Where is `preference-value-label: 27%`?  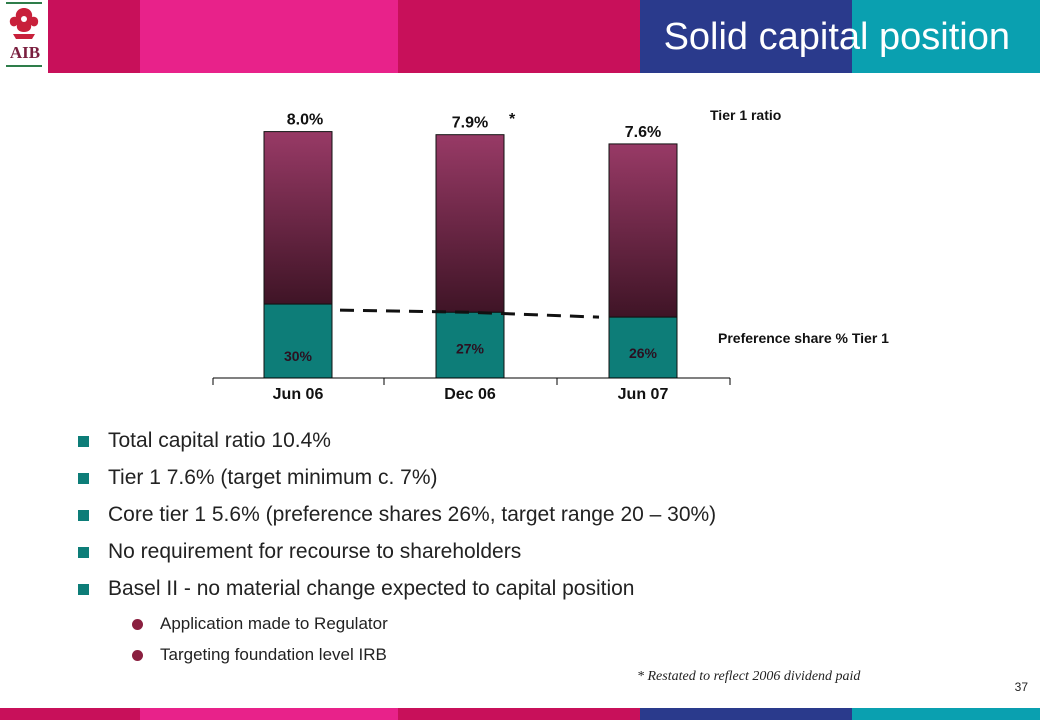
preference-value-label: 27% is located at coordinates (470, 348).